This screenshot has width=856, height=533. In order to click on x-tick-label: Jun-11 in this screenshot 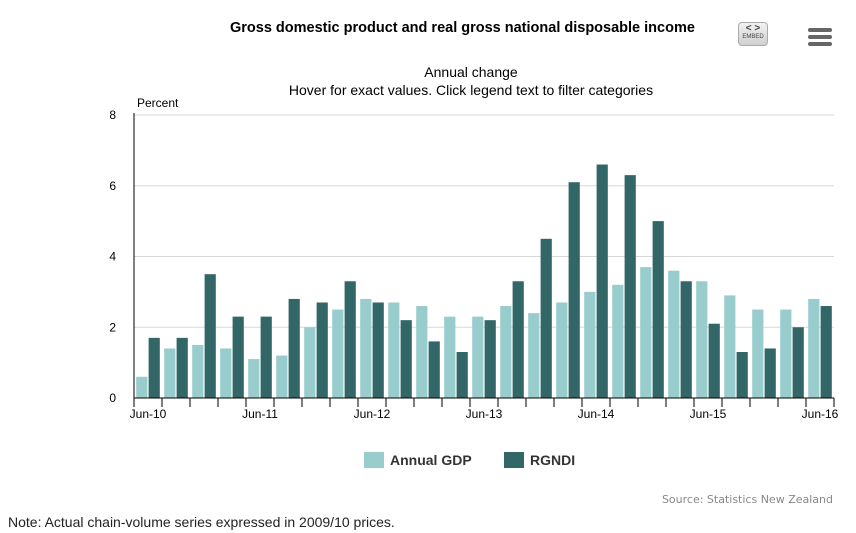, I will do `click(260, 414)`.